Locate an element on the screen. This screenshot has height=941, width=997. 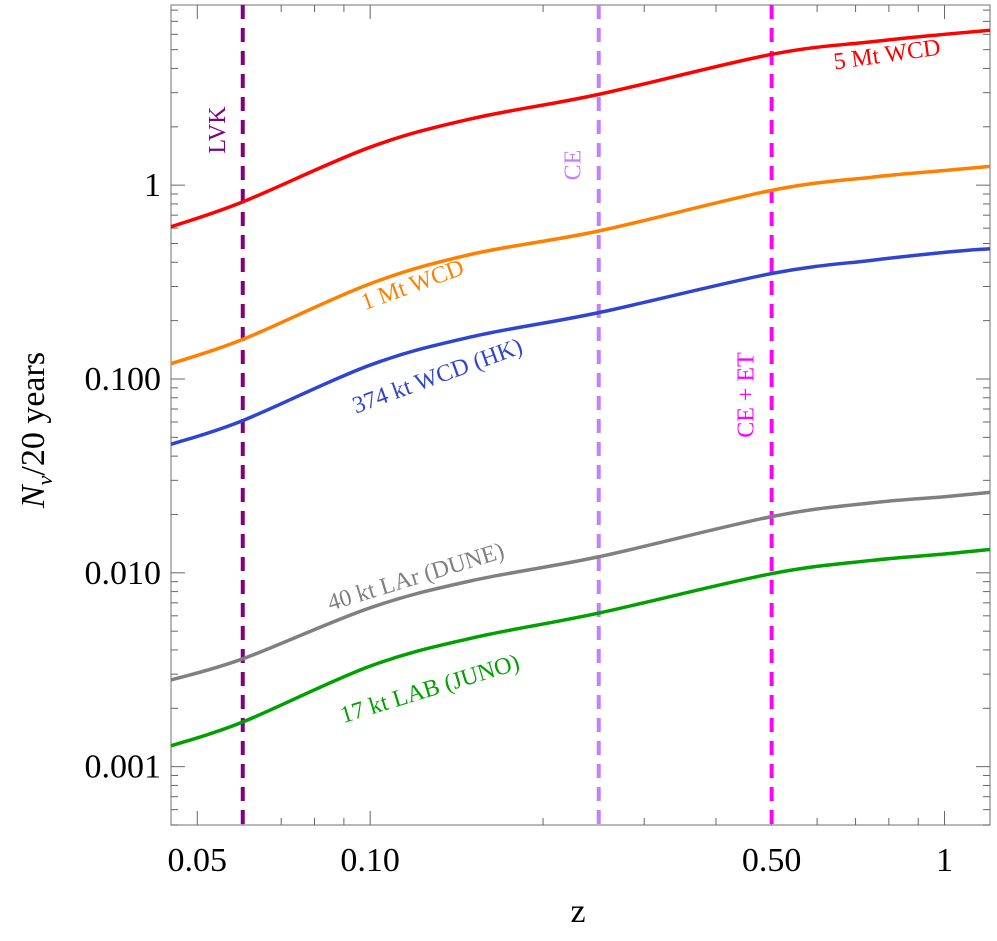
x-tick-label: 0.50 is located at coordinates (772, 860).